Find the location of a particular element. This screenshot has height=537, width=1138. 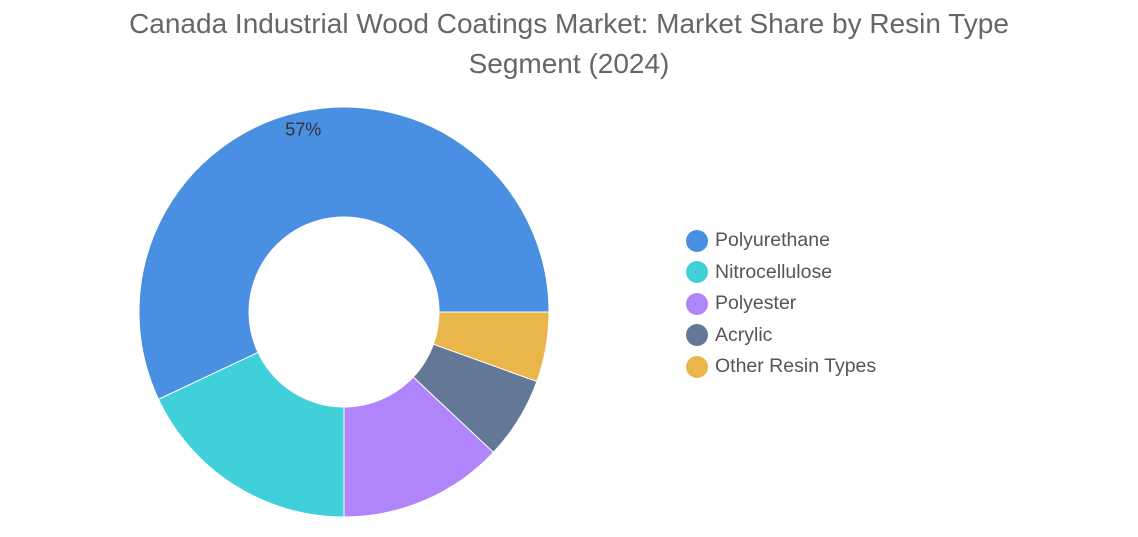

chart-title-line-2: Segment (2024) is located at coordinates (569, 63).